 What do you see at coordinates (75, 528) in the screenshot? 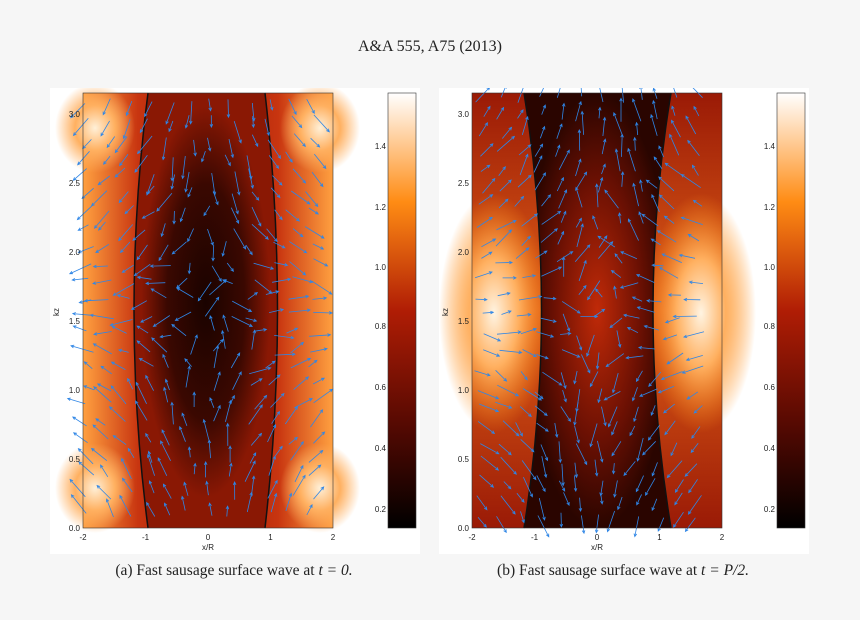
I see `y-tick-a-0: 0.0` at bounding box center [75, 528].